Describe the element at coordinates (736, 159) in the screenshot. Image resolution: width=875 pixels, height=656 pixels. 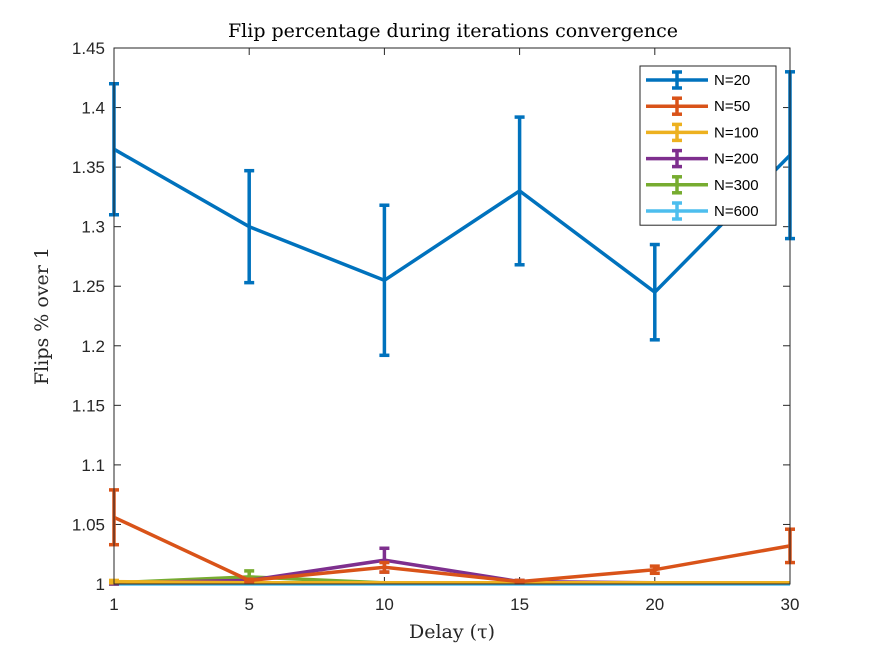
I see `legend-label: N=200` at that location.